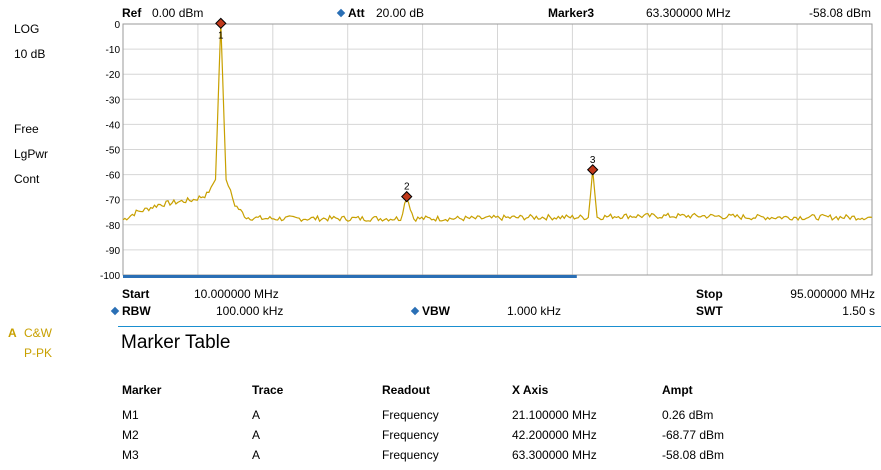 The image size is (881, 470). I want to click on column-header: Ampt, so click(677, 390).